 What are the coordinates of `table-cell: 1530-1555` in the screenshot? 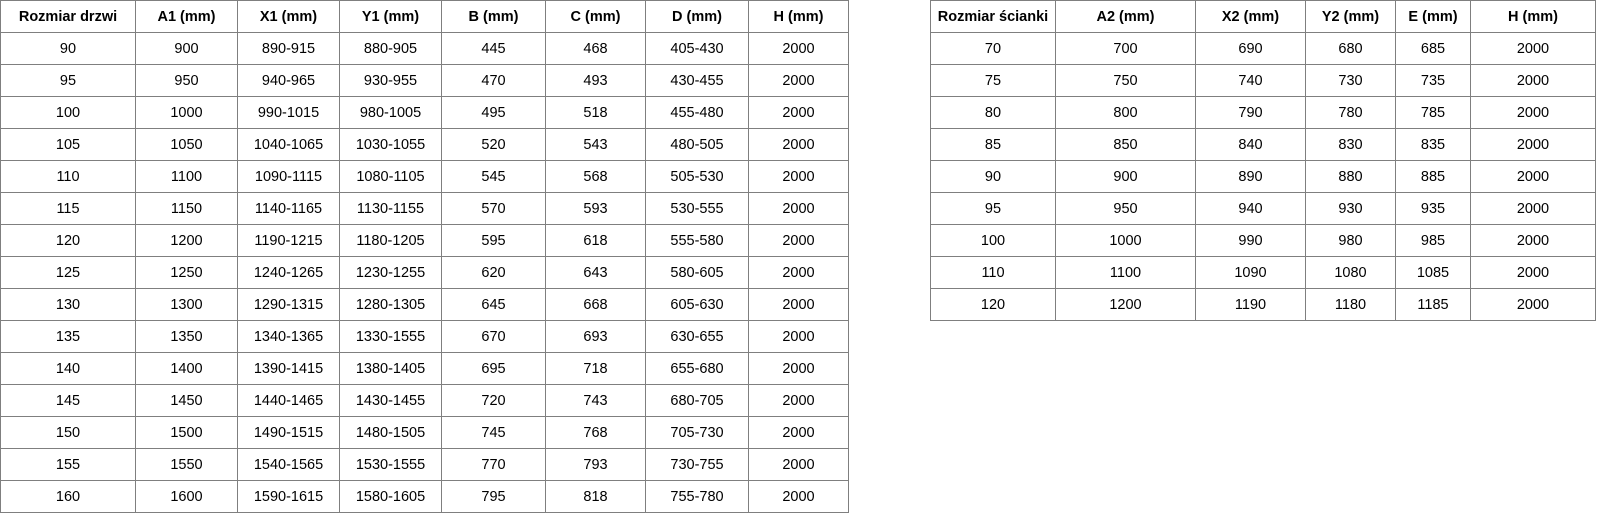 It's located at (390, 464).